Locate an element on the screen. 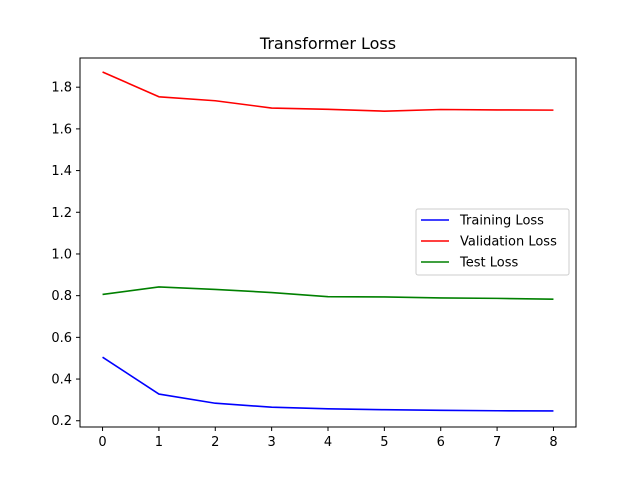 The height and width of the screenshot is (480, 640). y-tick-label: 1.4 is located at coordinates (61, 171).